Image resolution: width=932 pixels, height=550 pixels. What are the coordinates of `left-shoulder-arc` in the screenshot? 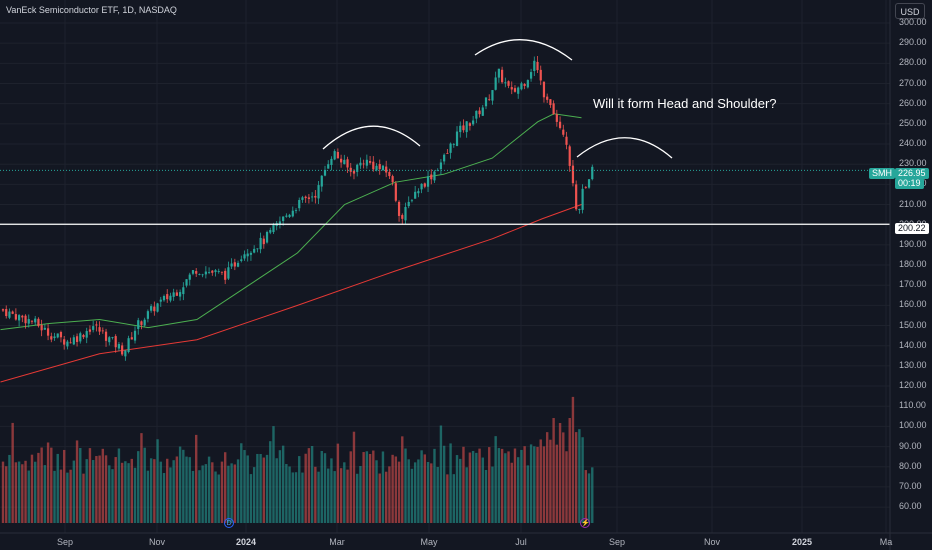 It's located at (371, 137).